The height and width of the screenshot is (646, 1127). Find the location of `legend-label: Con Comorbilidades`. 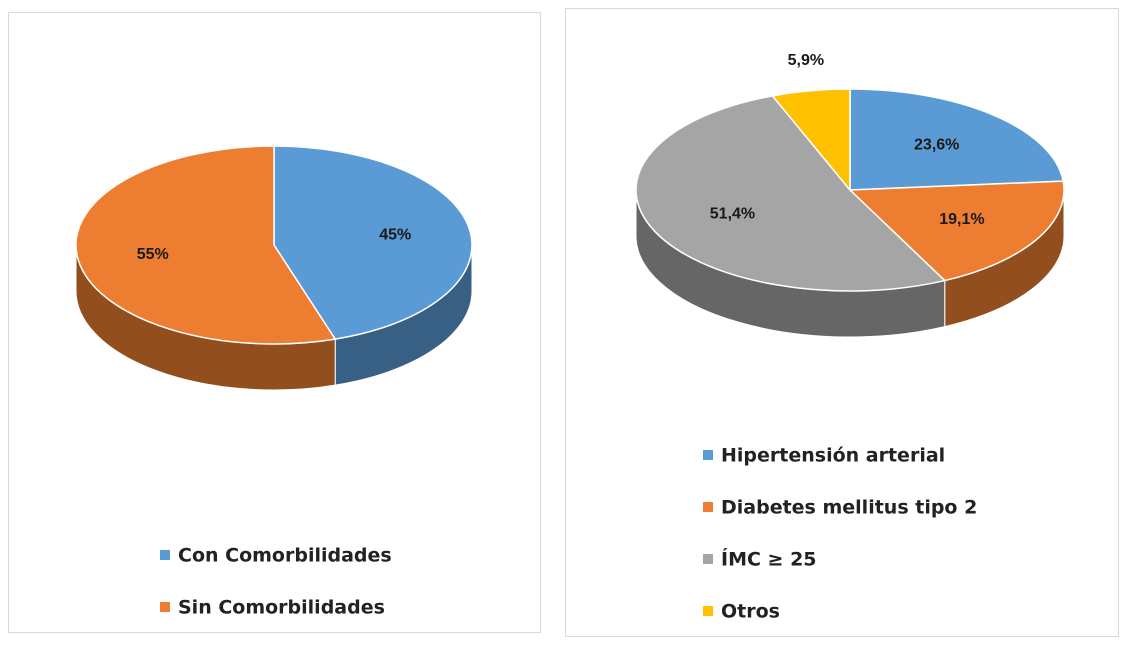

legend-label: Con Comorbilidades is located at coordinates (285, 556).